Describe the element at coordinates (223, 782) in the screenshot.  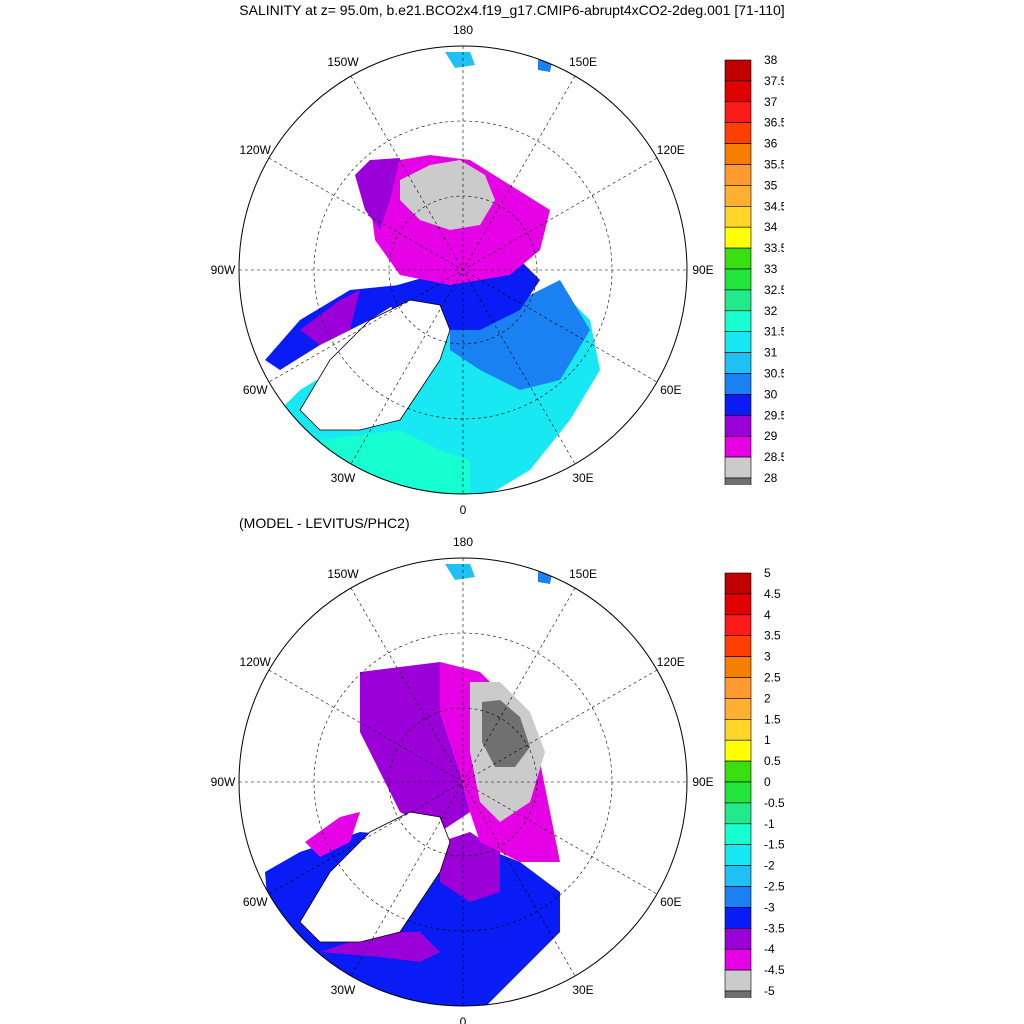
I see `longitude-label: 90W` at that location.